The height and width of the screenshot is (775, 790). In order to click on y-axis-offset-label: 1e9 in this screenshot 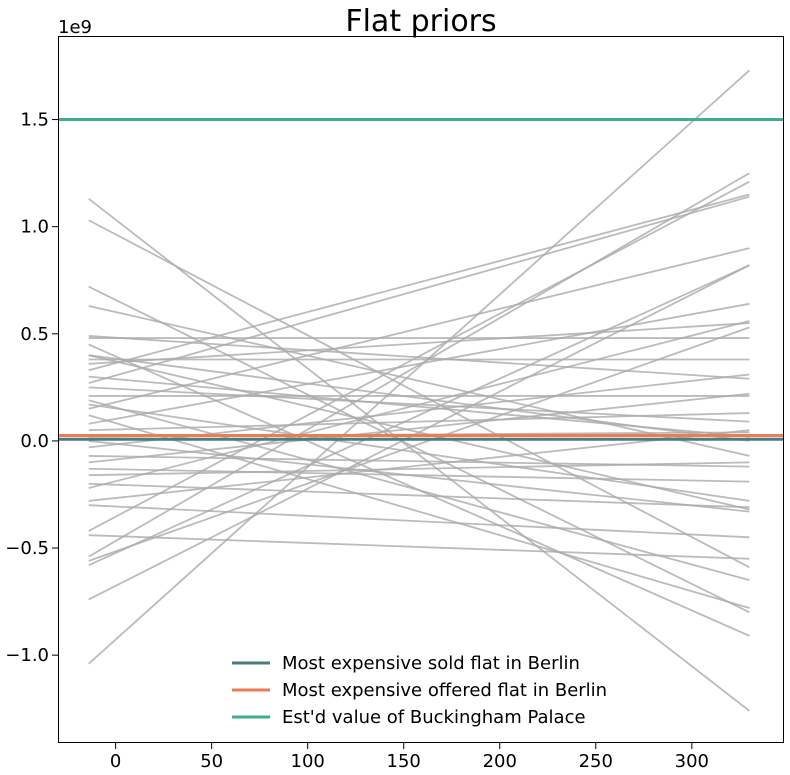, I will do `click(75, 27)`.